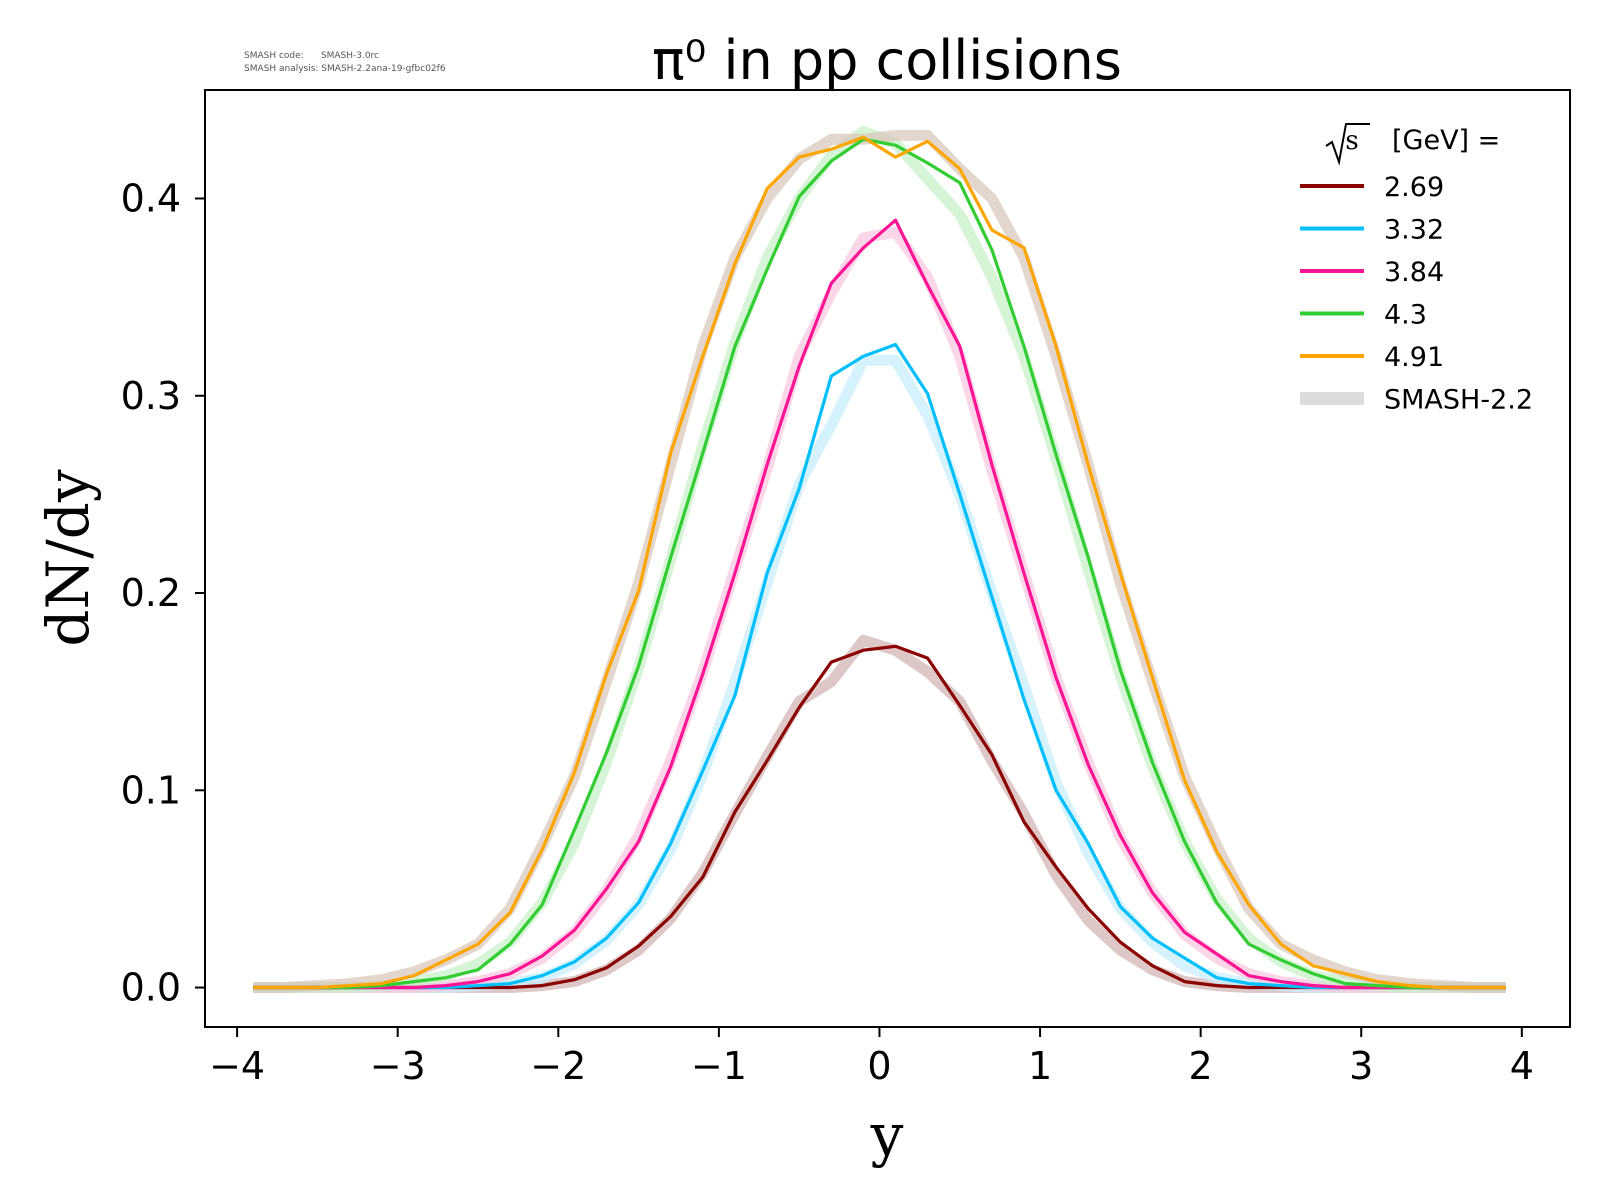 The width and height of the screenshot is (1600, 1200). Describe the element at coordinates (1201, 1066) in the screenshot. I see `x-tick-label: 2` at that location.